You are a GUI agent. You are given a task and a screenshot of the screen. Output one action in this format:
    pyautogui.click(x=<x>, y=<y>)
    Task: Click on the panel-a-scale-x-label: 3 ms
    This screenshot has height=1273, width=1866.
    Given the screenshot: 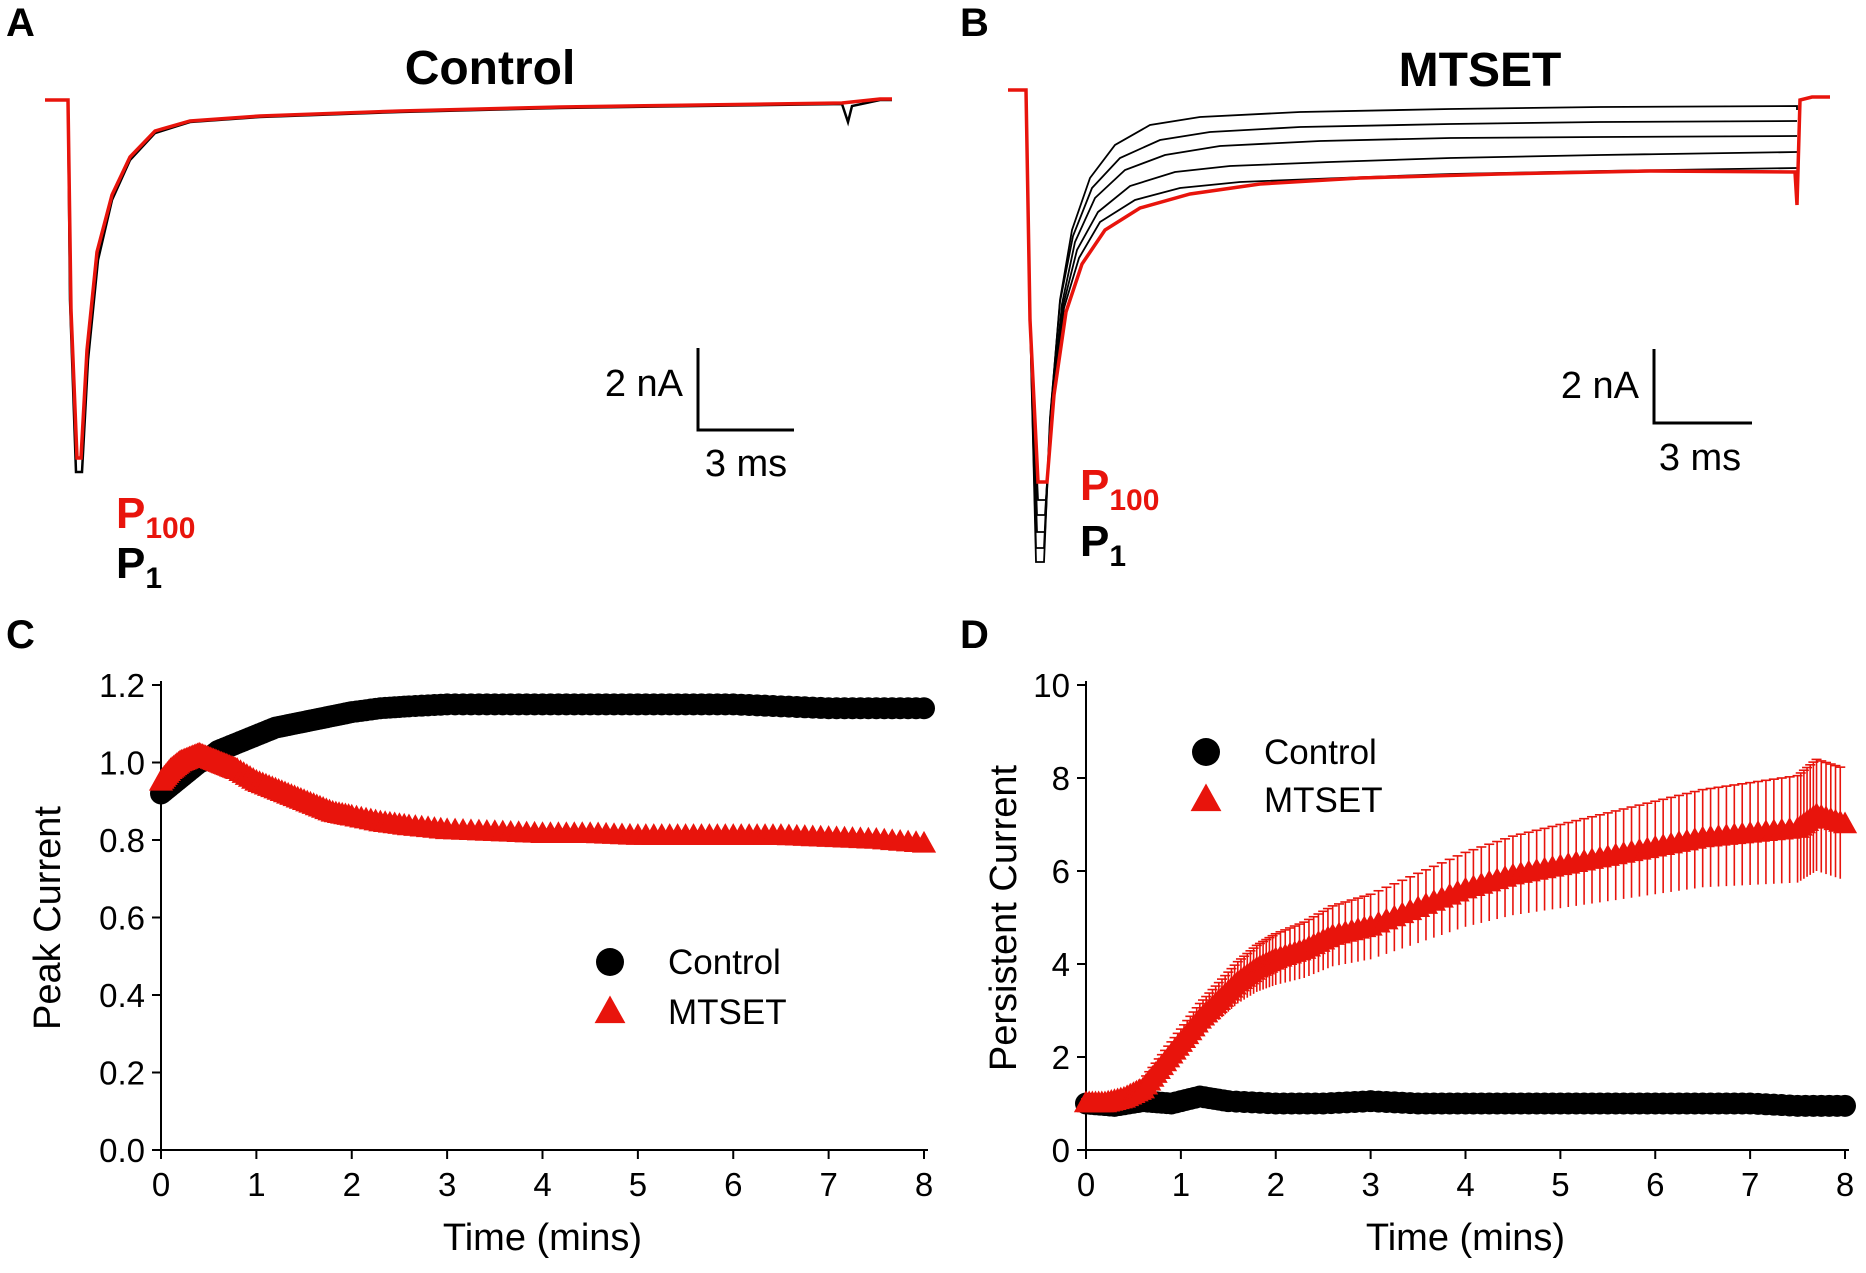 What is the action you would take?
    pyautogui.click(x=746, y=464)
    